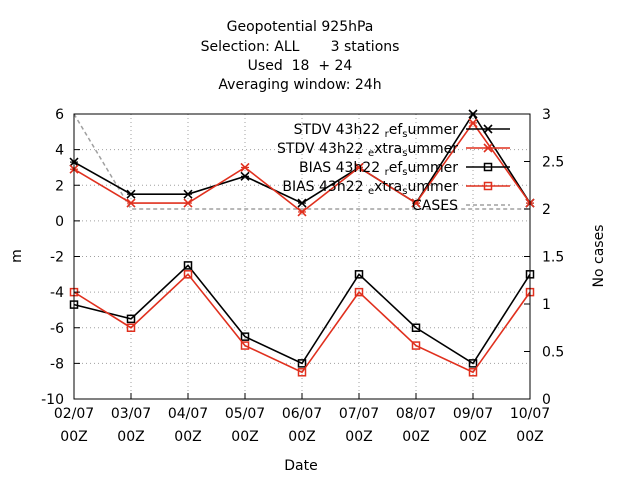  I want to click on x-tick-label: 10/07, so click(530, 414).